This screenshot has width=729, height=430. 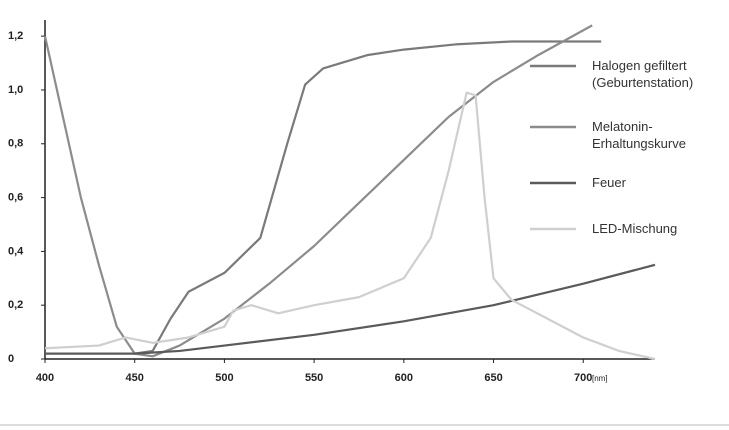 What do you see at coordinates (600, 378) in the screenshot?
I see `x-axis-unit: [nm]` at bounding box center [600, 378].